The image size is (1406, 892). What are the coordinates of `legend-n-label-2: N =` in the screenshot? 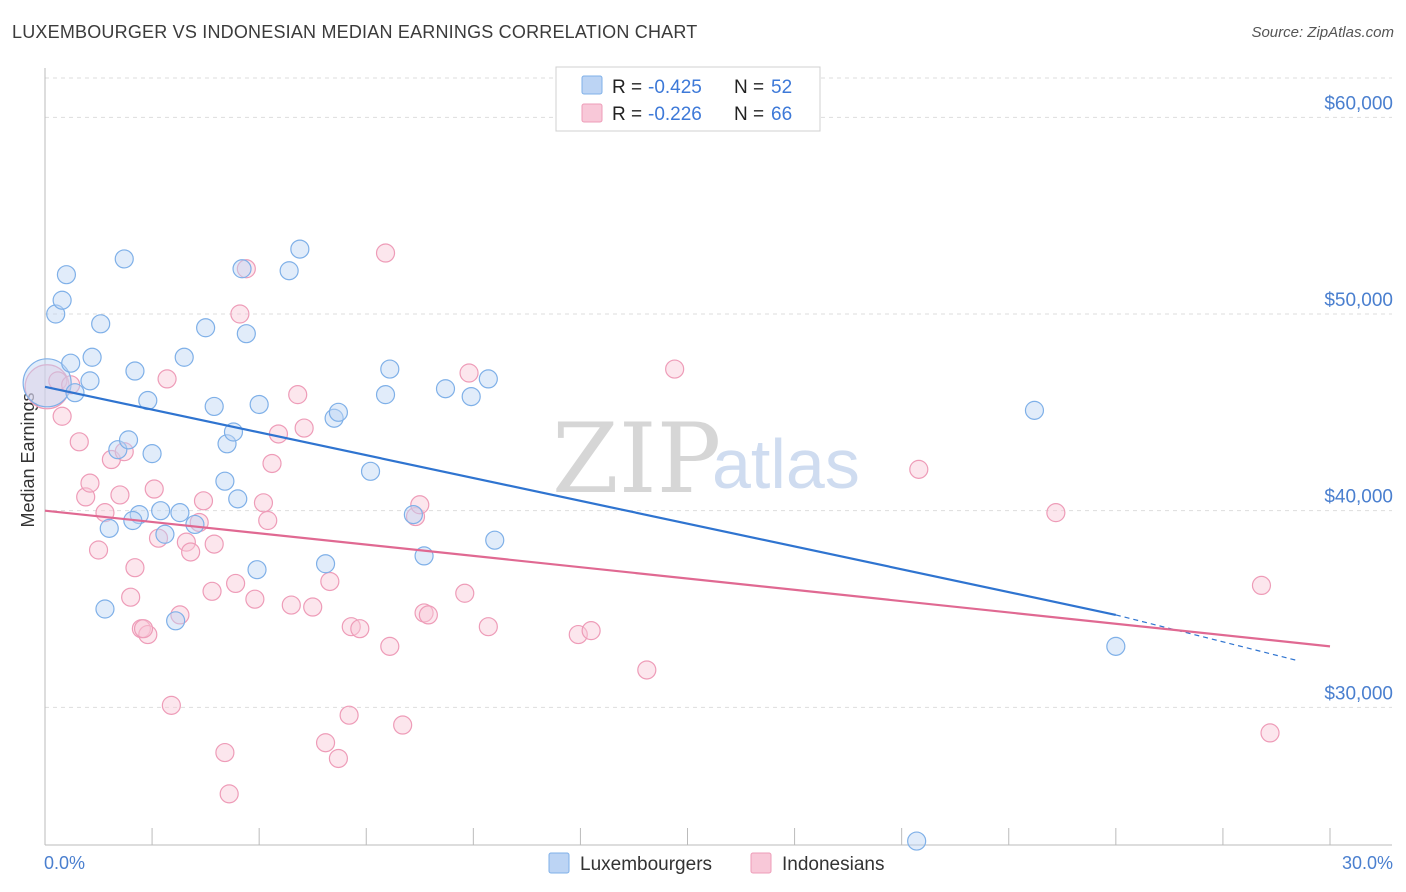 It's located at (749, 114).